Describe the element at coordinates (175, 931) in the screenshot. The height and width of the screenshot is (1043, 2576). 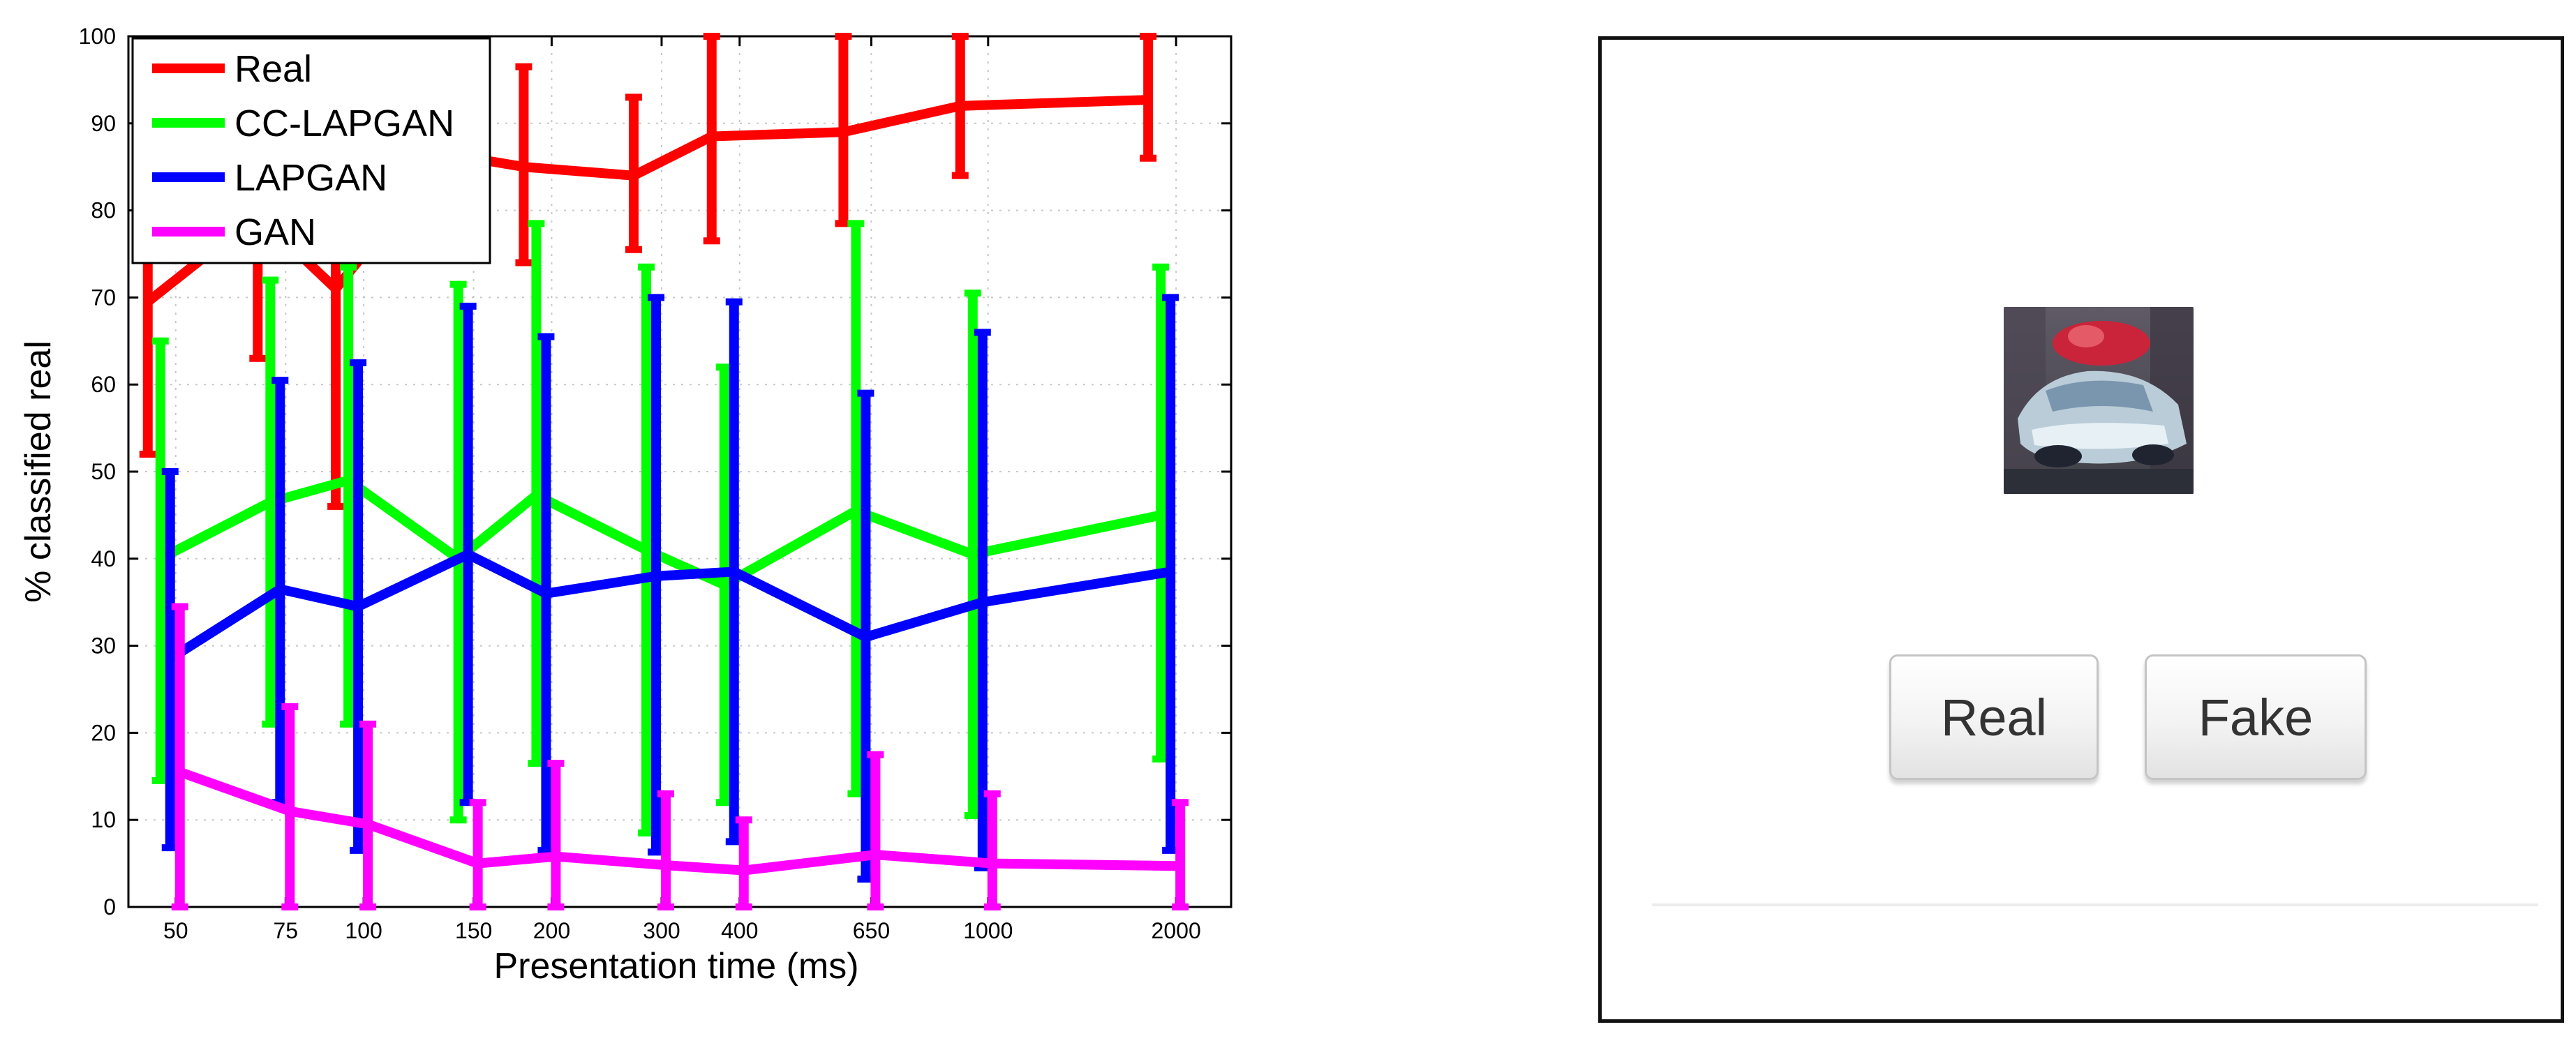
I see `x-tick-label: 50` at that location.